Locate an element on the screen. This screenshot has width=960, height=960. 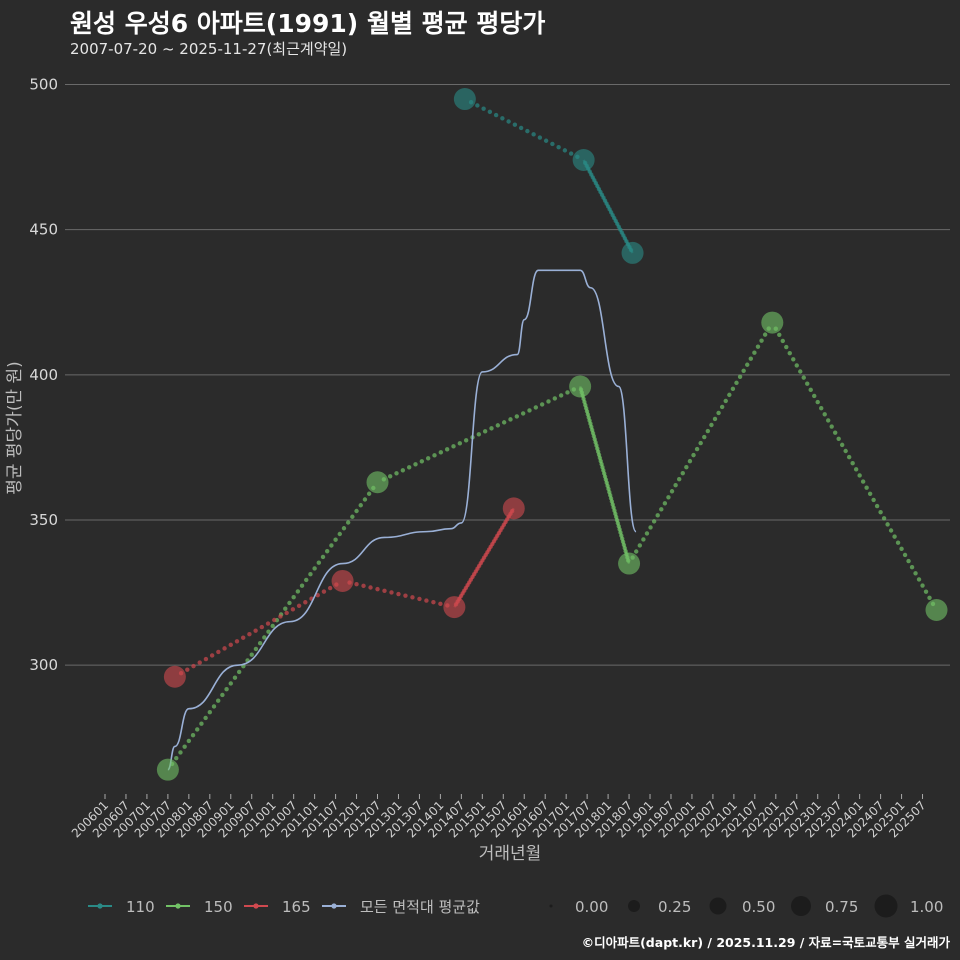
legend-size-label: 0.50 is located at coordinates (758, 907).